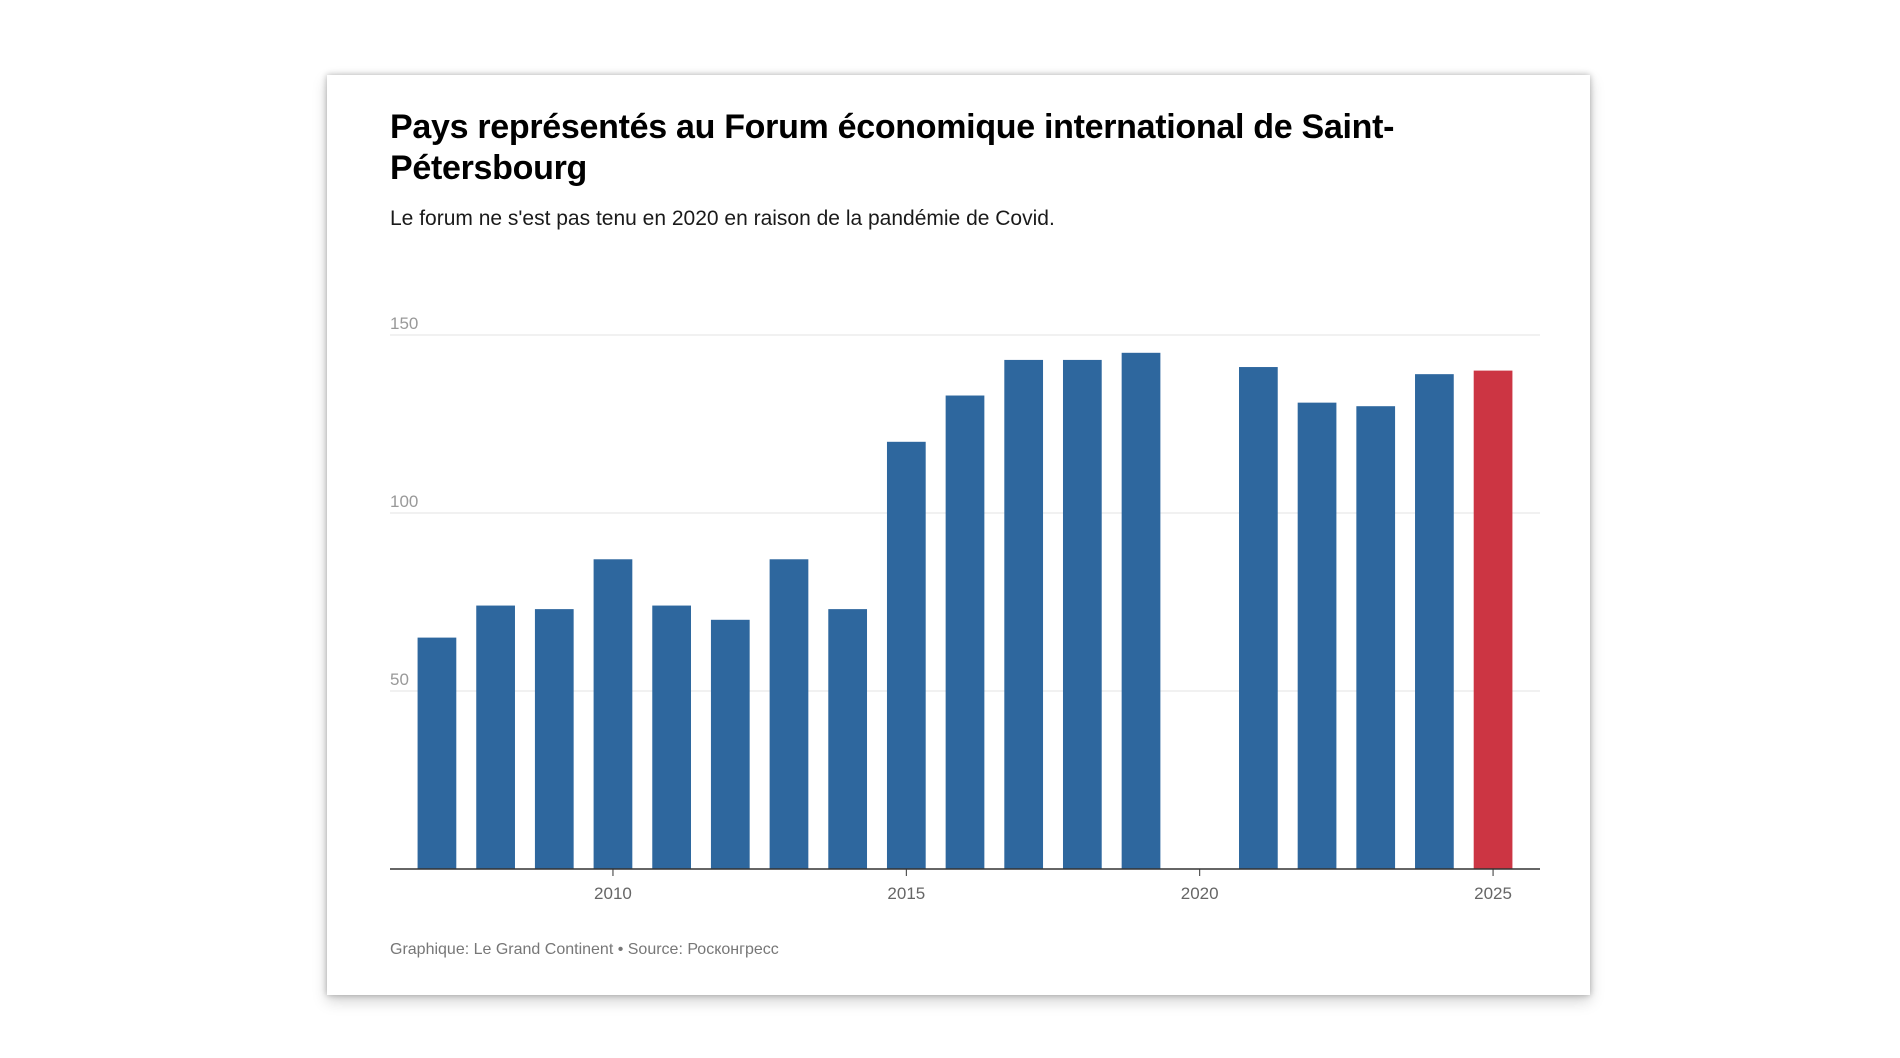 The width and height of the screenshot is (1900, 1058). I want to click on bar-2015, so click(906, 655).